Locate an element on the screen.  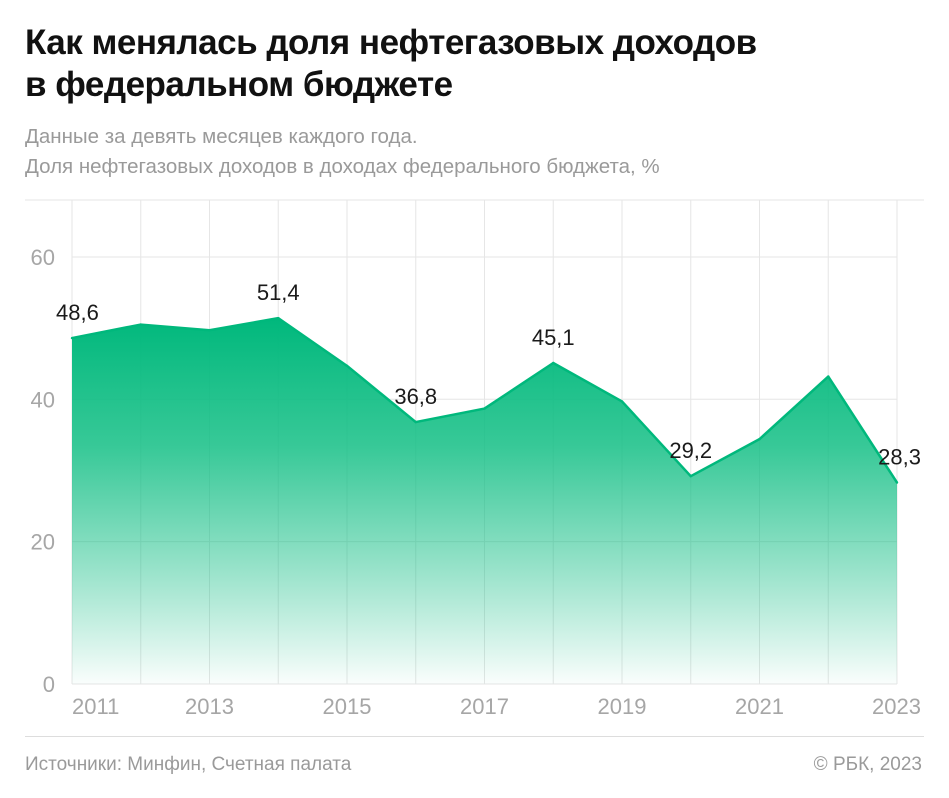
x-tick-label: 2023 is located at coordinates (896, 706).